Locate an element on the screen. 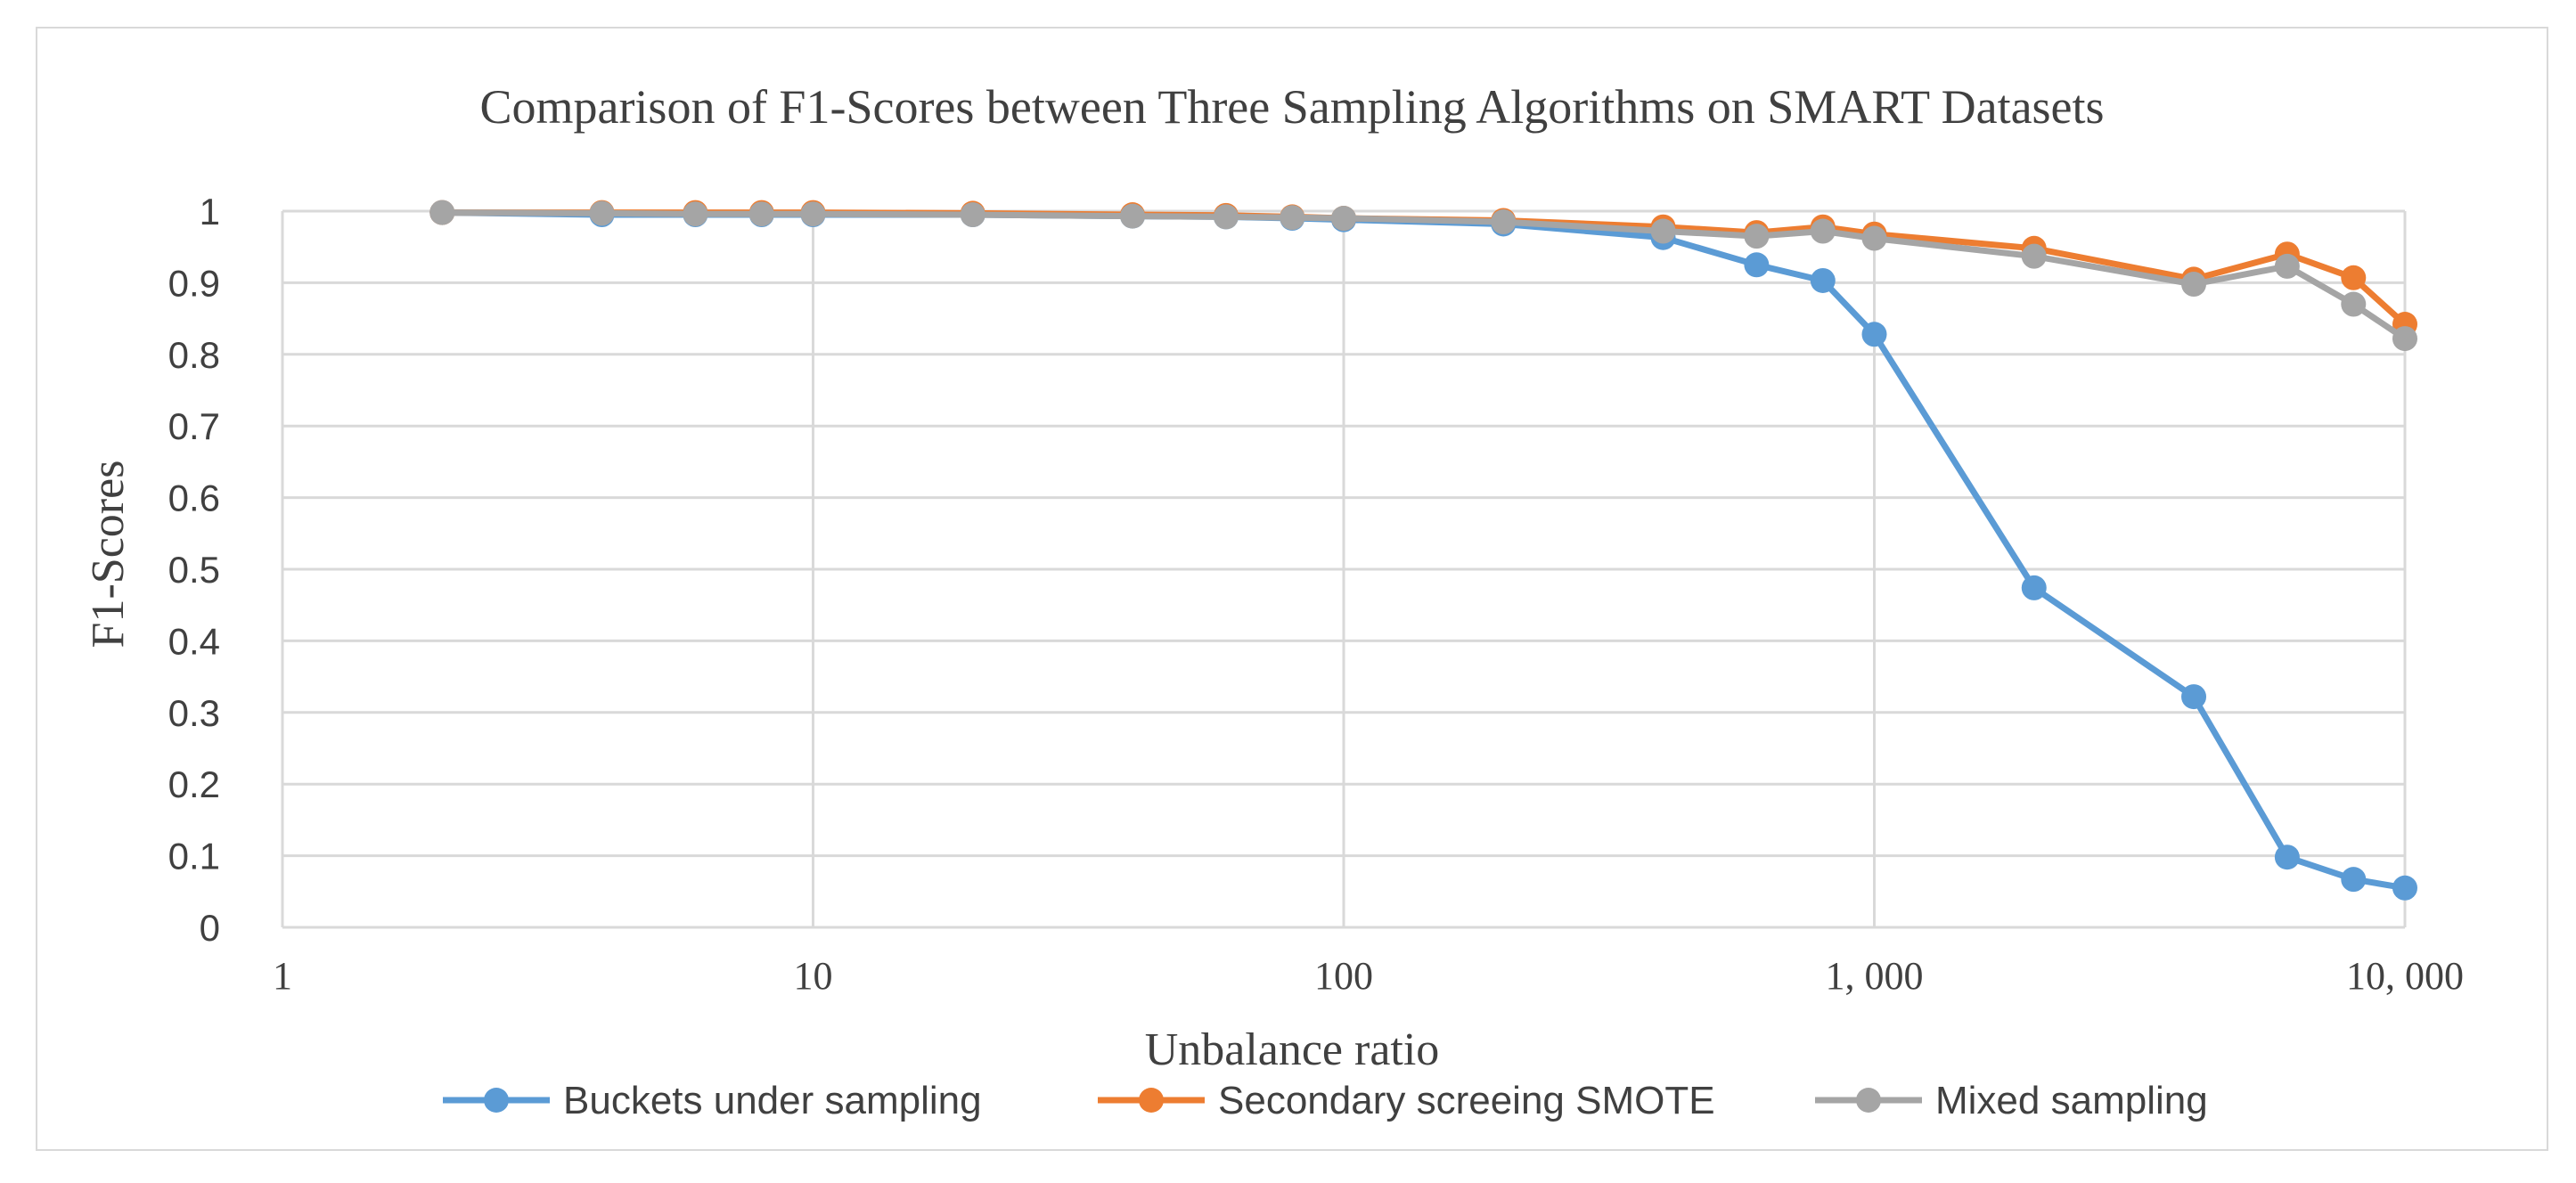 This screenshot has width=2576, height=1183. legend-item-mixed-sampling: Mixed sampling is located at coordinates (2011, 1100).